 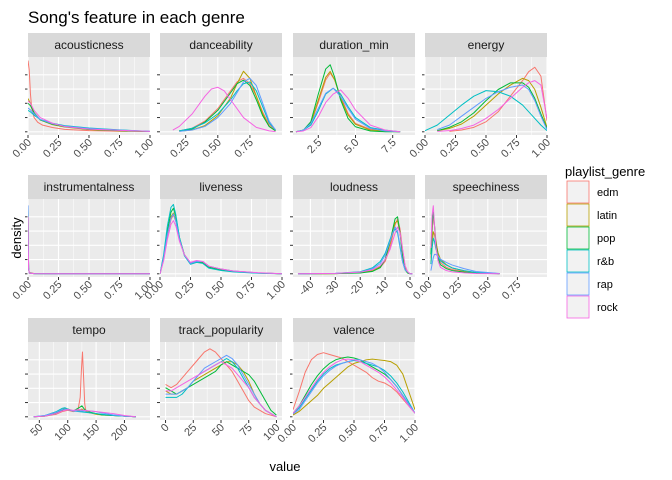 I want to click on x-tick-label: 2.5, so click(x=314, y=146).